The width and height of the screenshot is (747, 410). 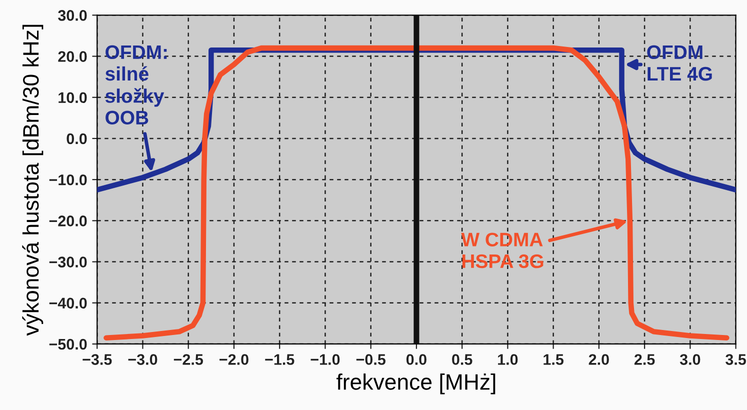 What do you see at coordinates (72, 56) in the screenshot?
I see `y-tick-label: 20.0` at bounding box center [72, 56].